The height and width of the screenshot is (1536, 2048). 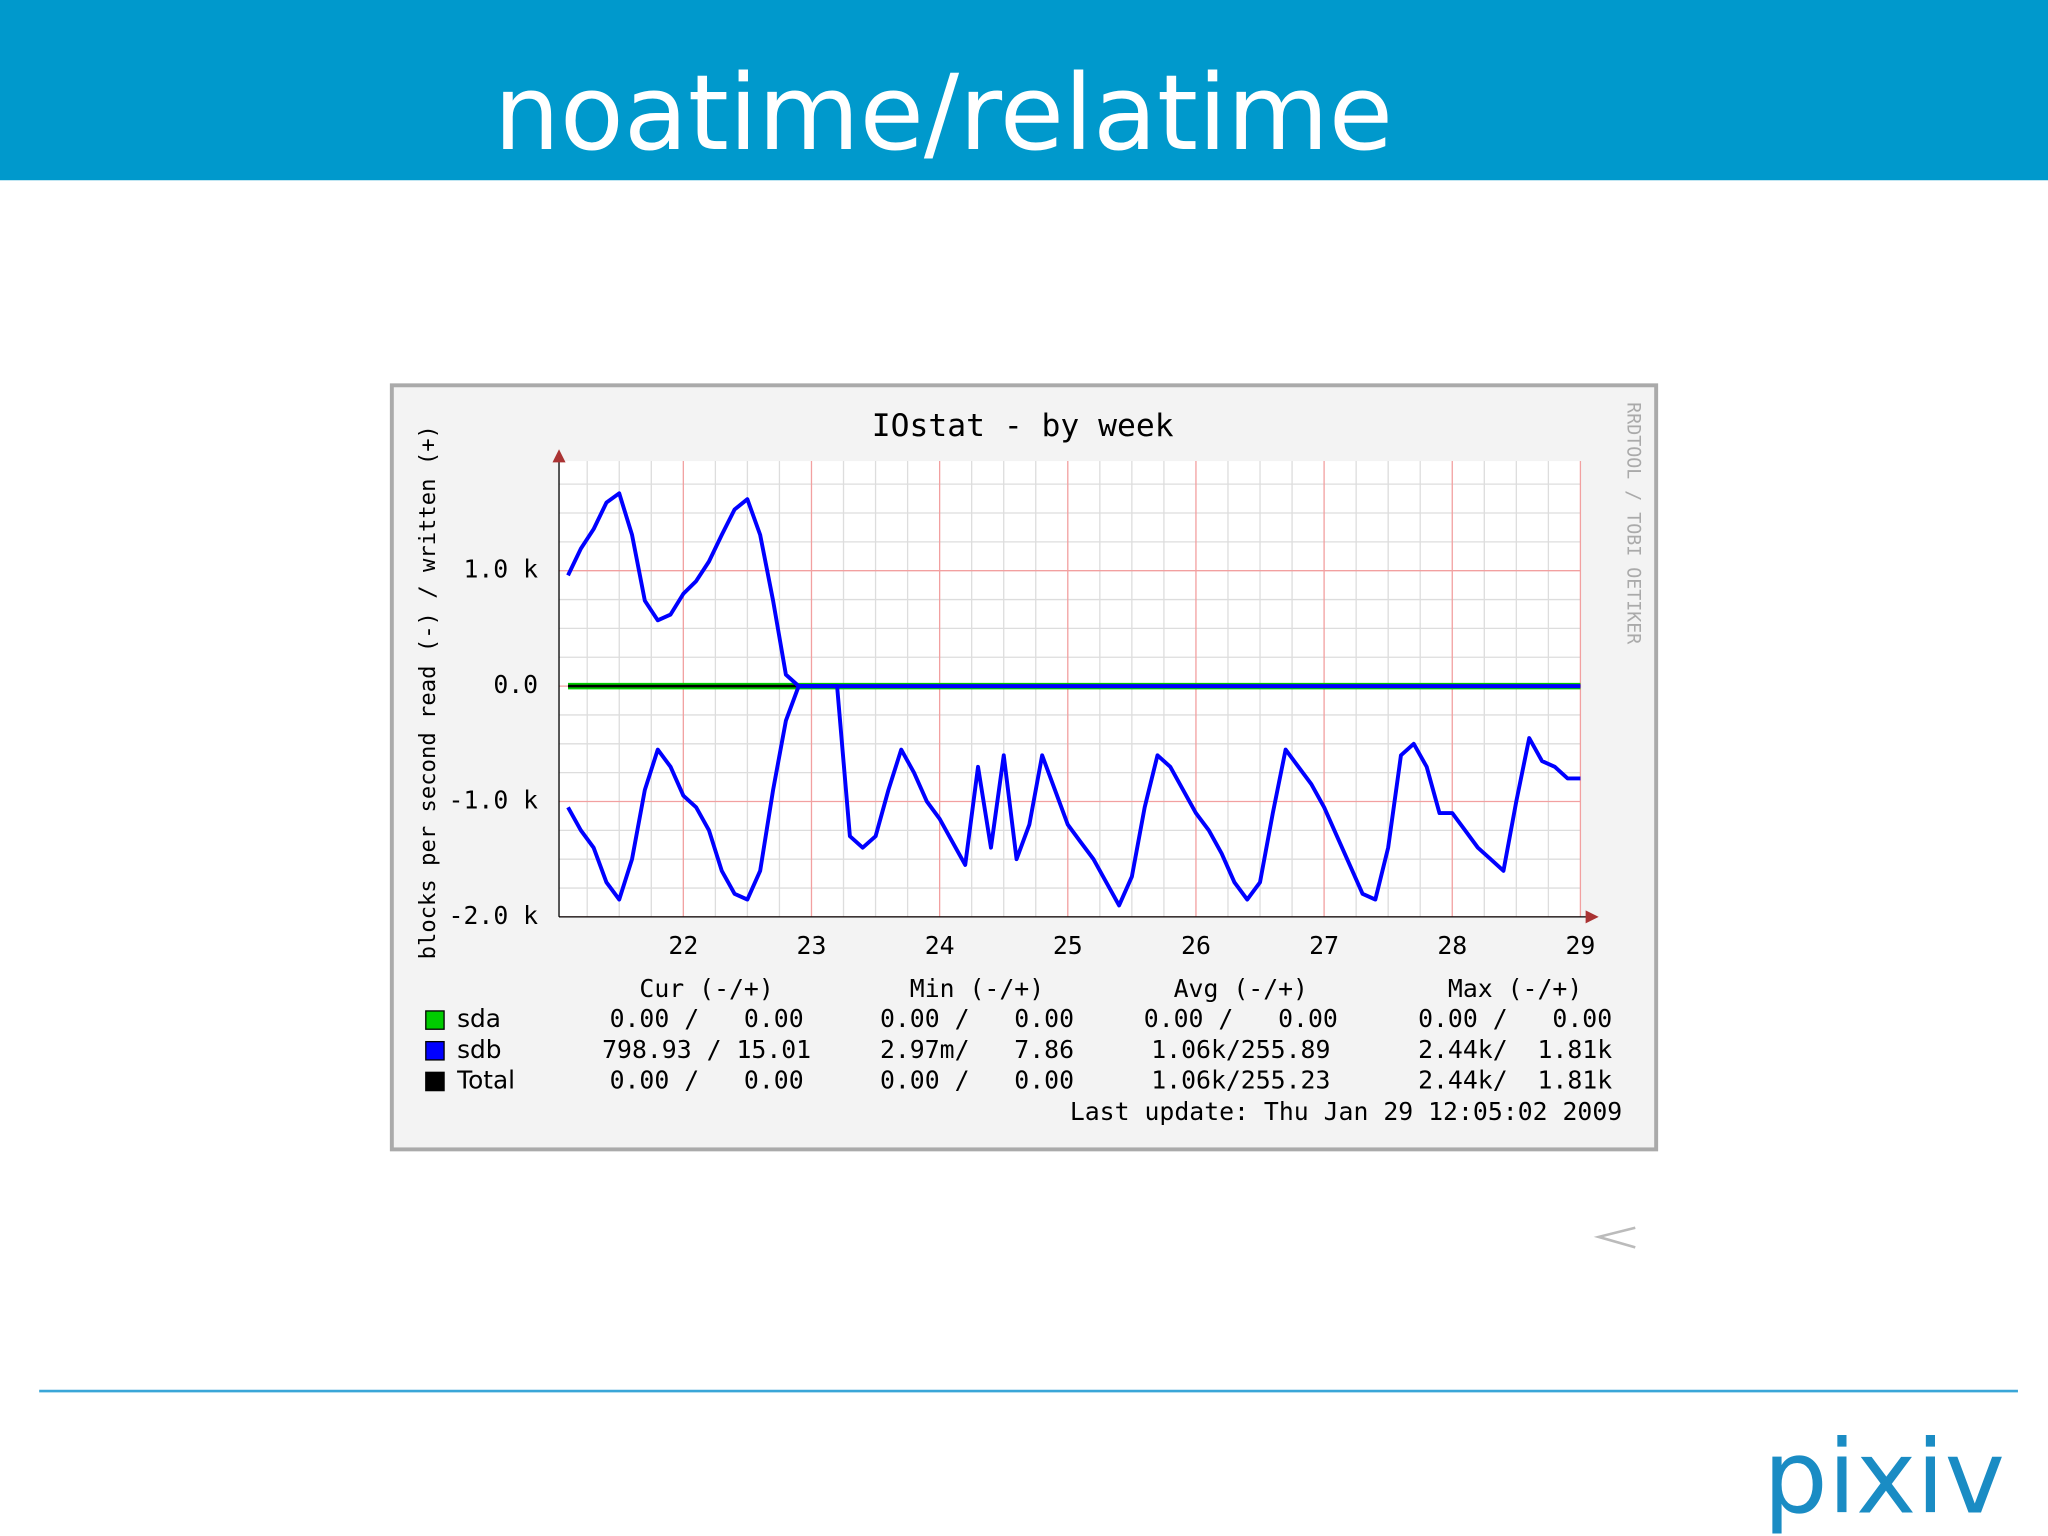 I want to click on x-tick-label: 22, so click(x=683, y=945).